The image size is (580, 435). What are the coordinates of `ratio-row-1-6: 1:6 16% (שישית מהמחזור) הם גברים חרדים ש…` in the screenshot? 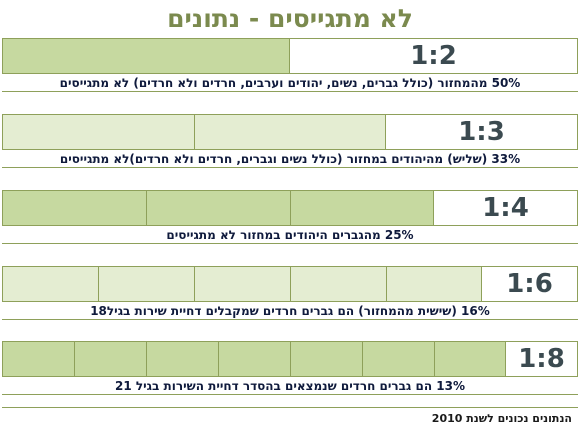 It's located at (290, 293).